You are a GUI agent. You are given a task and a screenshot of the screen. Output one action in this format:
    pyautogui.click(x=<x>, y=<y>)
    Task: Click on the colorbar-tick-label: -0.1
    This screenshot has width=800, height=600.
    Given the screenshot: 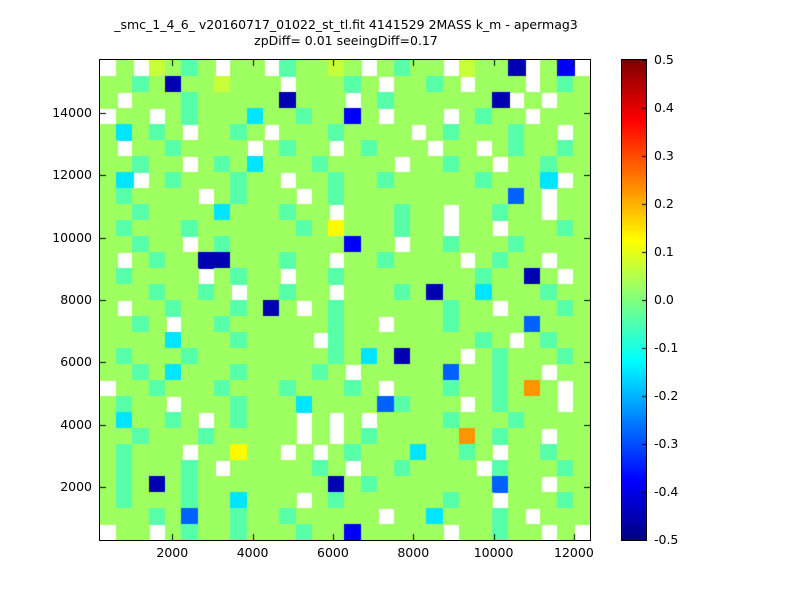 What is the action you would take?
    pyautogui.click(x=666, y=347)
    